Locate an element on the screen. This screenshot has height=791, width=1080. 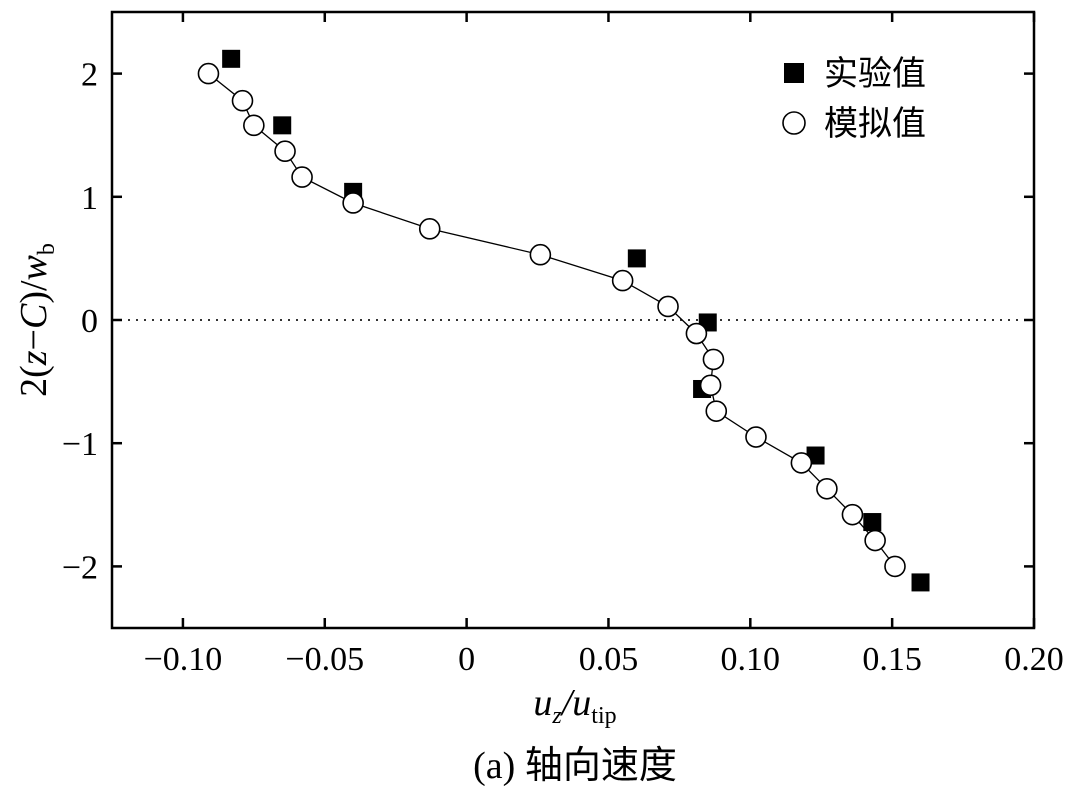
x-tick-label: 0.05 is located at coordinates (609, 659).